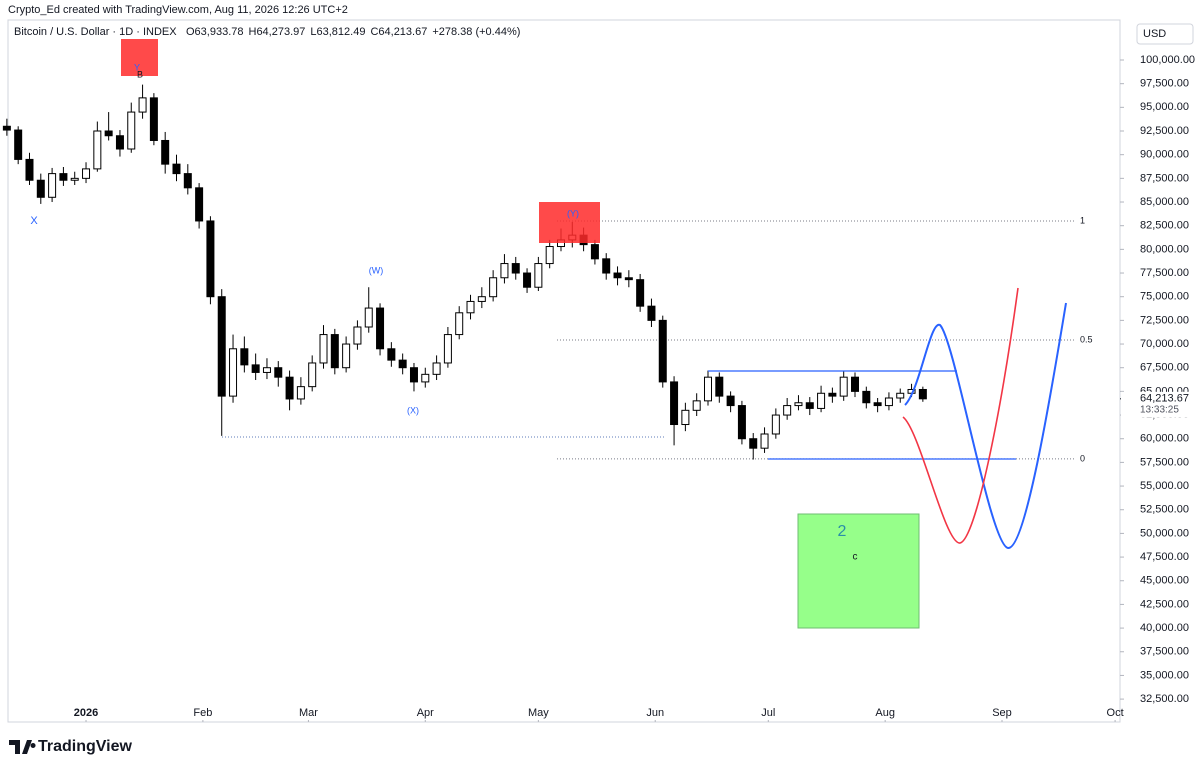 Image resolution: width=1200 pixels, height=775 pixels. Describe the element at coordinates (1164, 249) in the screenshot. I see `y-tick-label: 80,000.00` at that location.